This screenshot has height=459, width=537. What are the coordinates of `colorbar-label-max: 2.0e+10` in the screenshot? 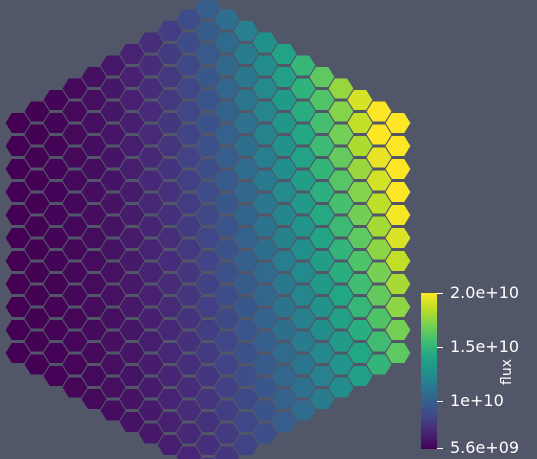 It's located at (485, 292).